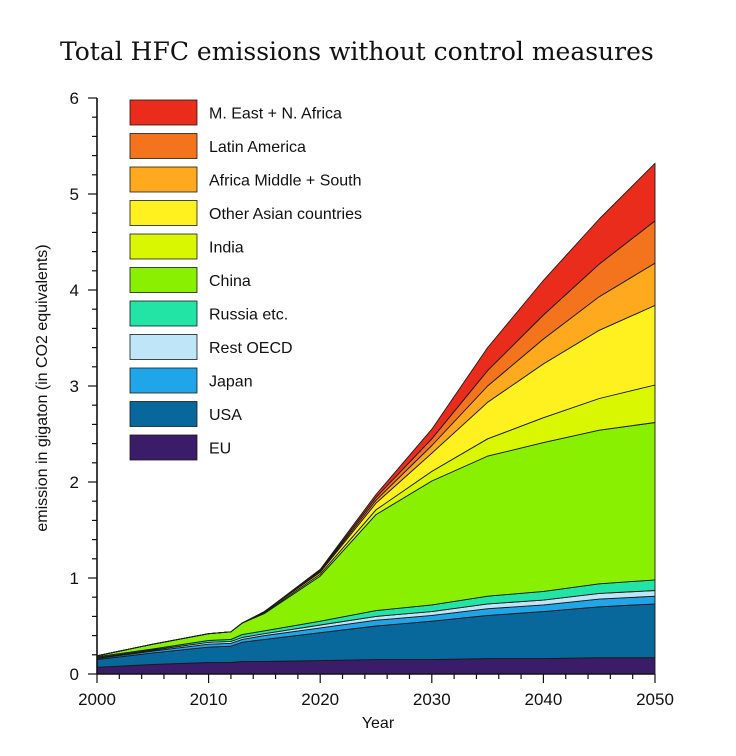 This screenshot has width=736, height=756. I want to click on legend-item-japan: Japan, so click(191, 380).